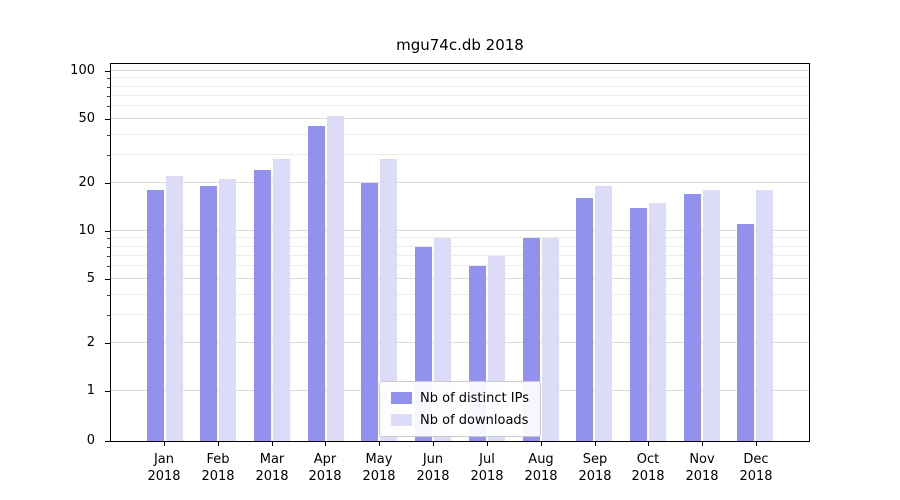 The image size is (900, 500). What do you see at coordinates (595, 468) in the screenshot?
I see `x-tick-label: Sep 2018` at bounding box center [595, 468].